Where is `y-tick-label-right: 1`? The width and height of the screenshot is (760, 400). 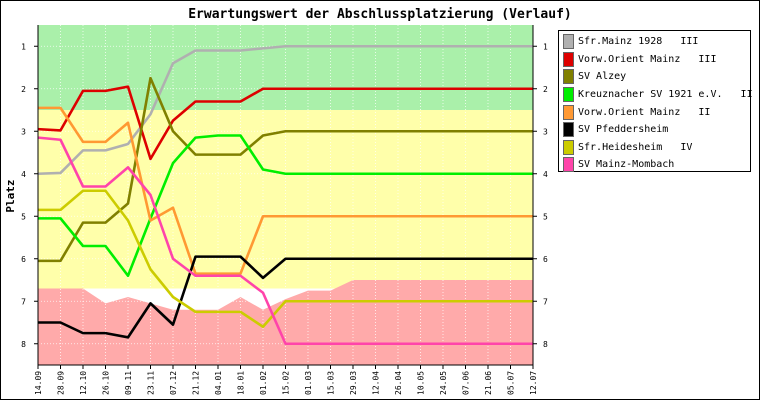
y-tick-label-right: 1 is located at coordinates (545, 46).